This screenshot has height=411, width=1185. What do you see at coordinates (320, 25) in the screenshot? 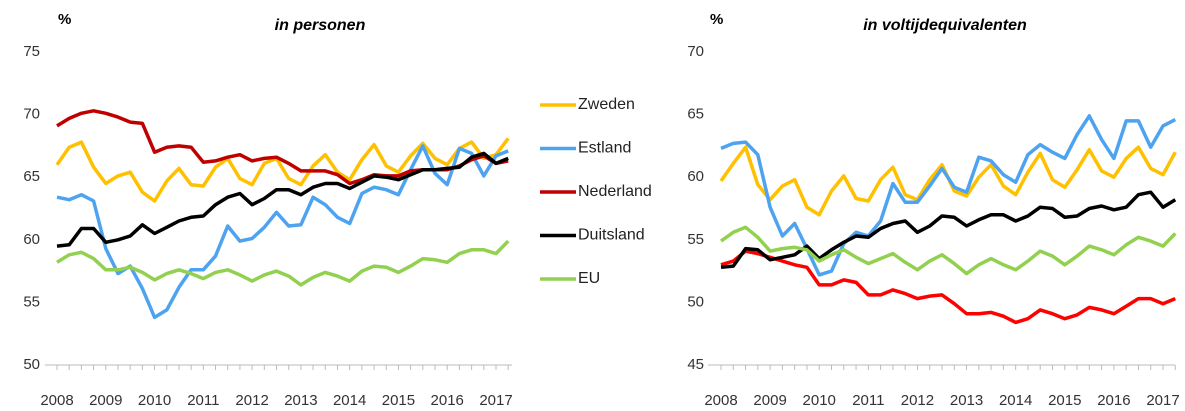
I see `chart-title: in personen` at bounding box center [320, 25].